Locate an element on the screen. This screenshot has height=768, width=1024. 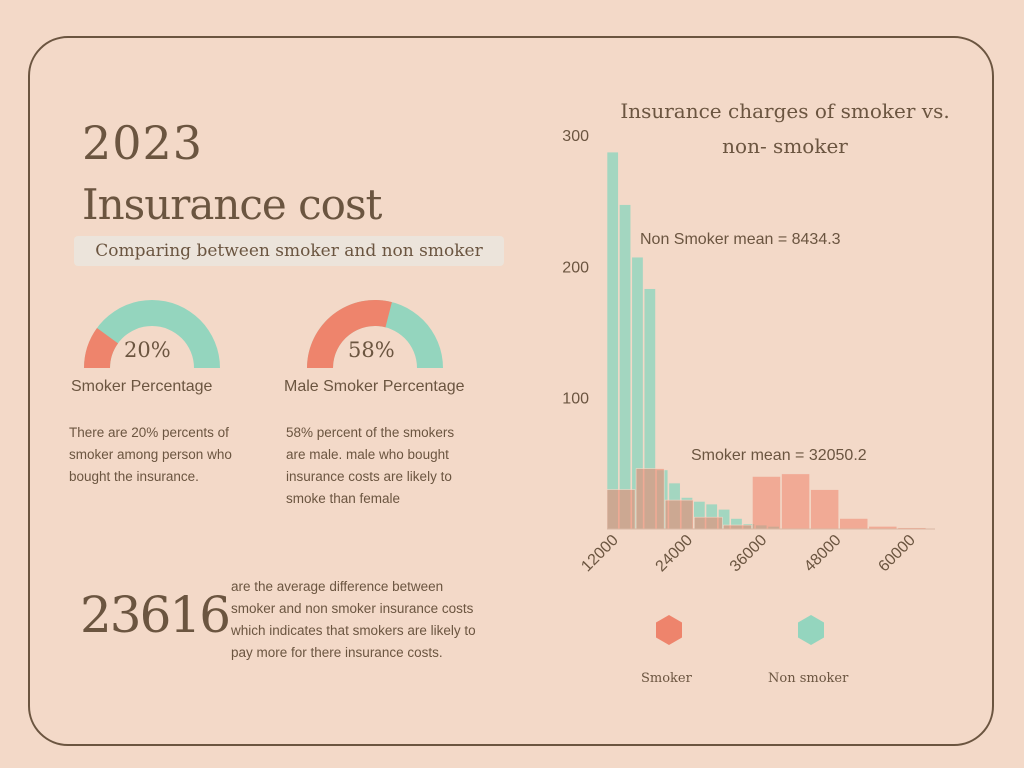
y-tick-label: 300 is located at coordinates (575, 136).